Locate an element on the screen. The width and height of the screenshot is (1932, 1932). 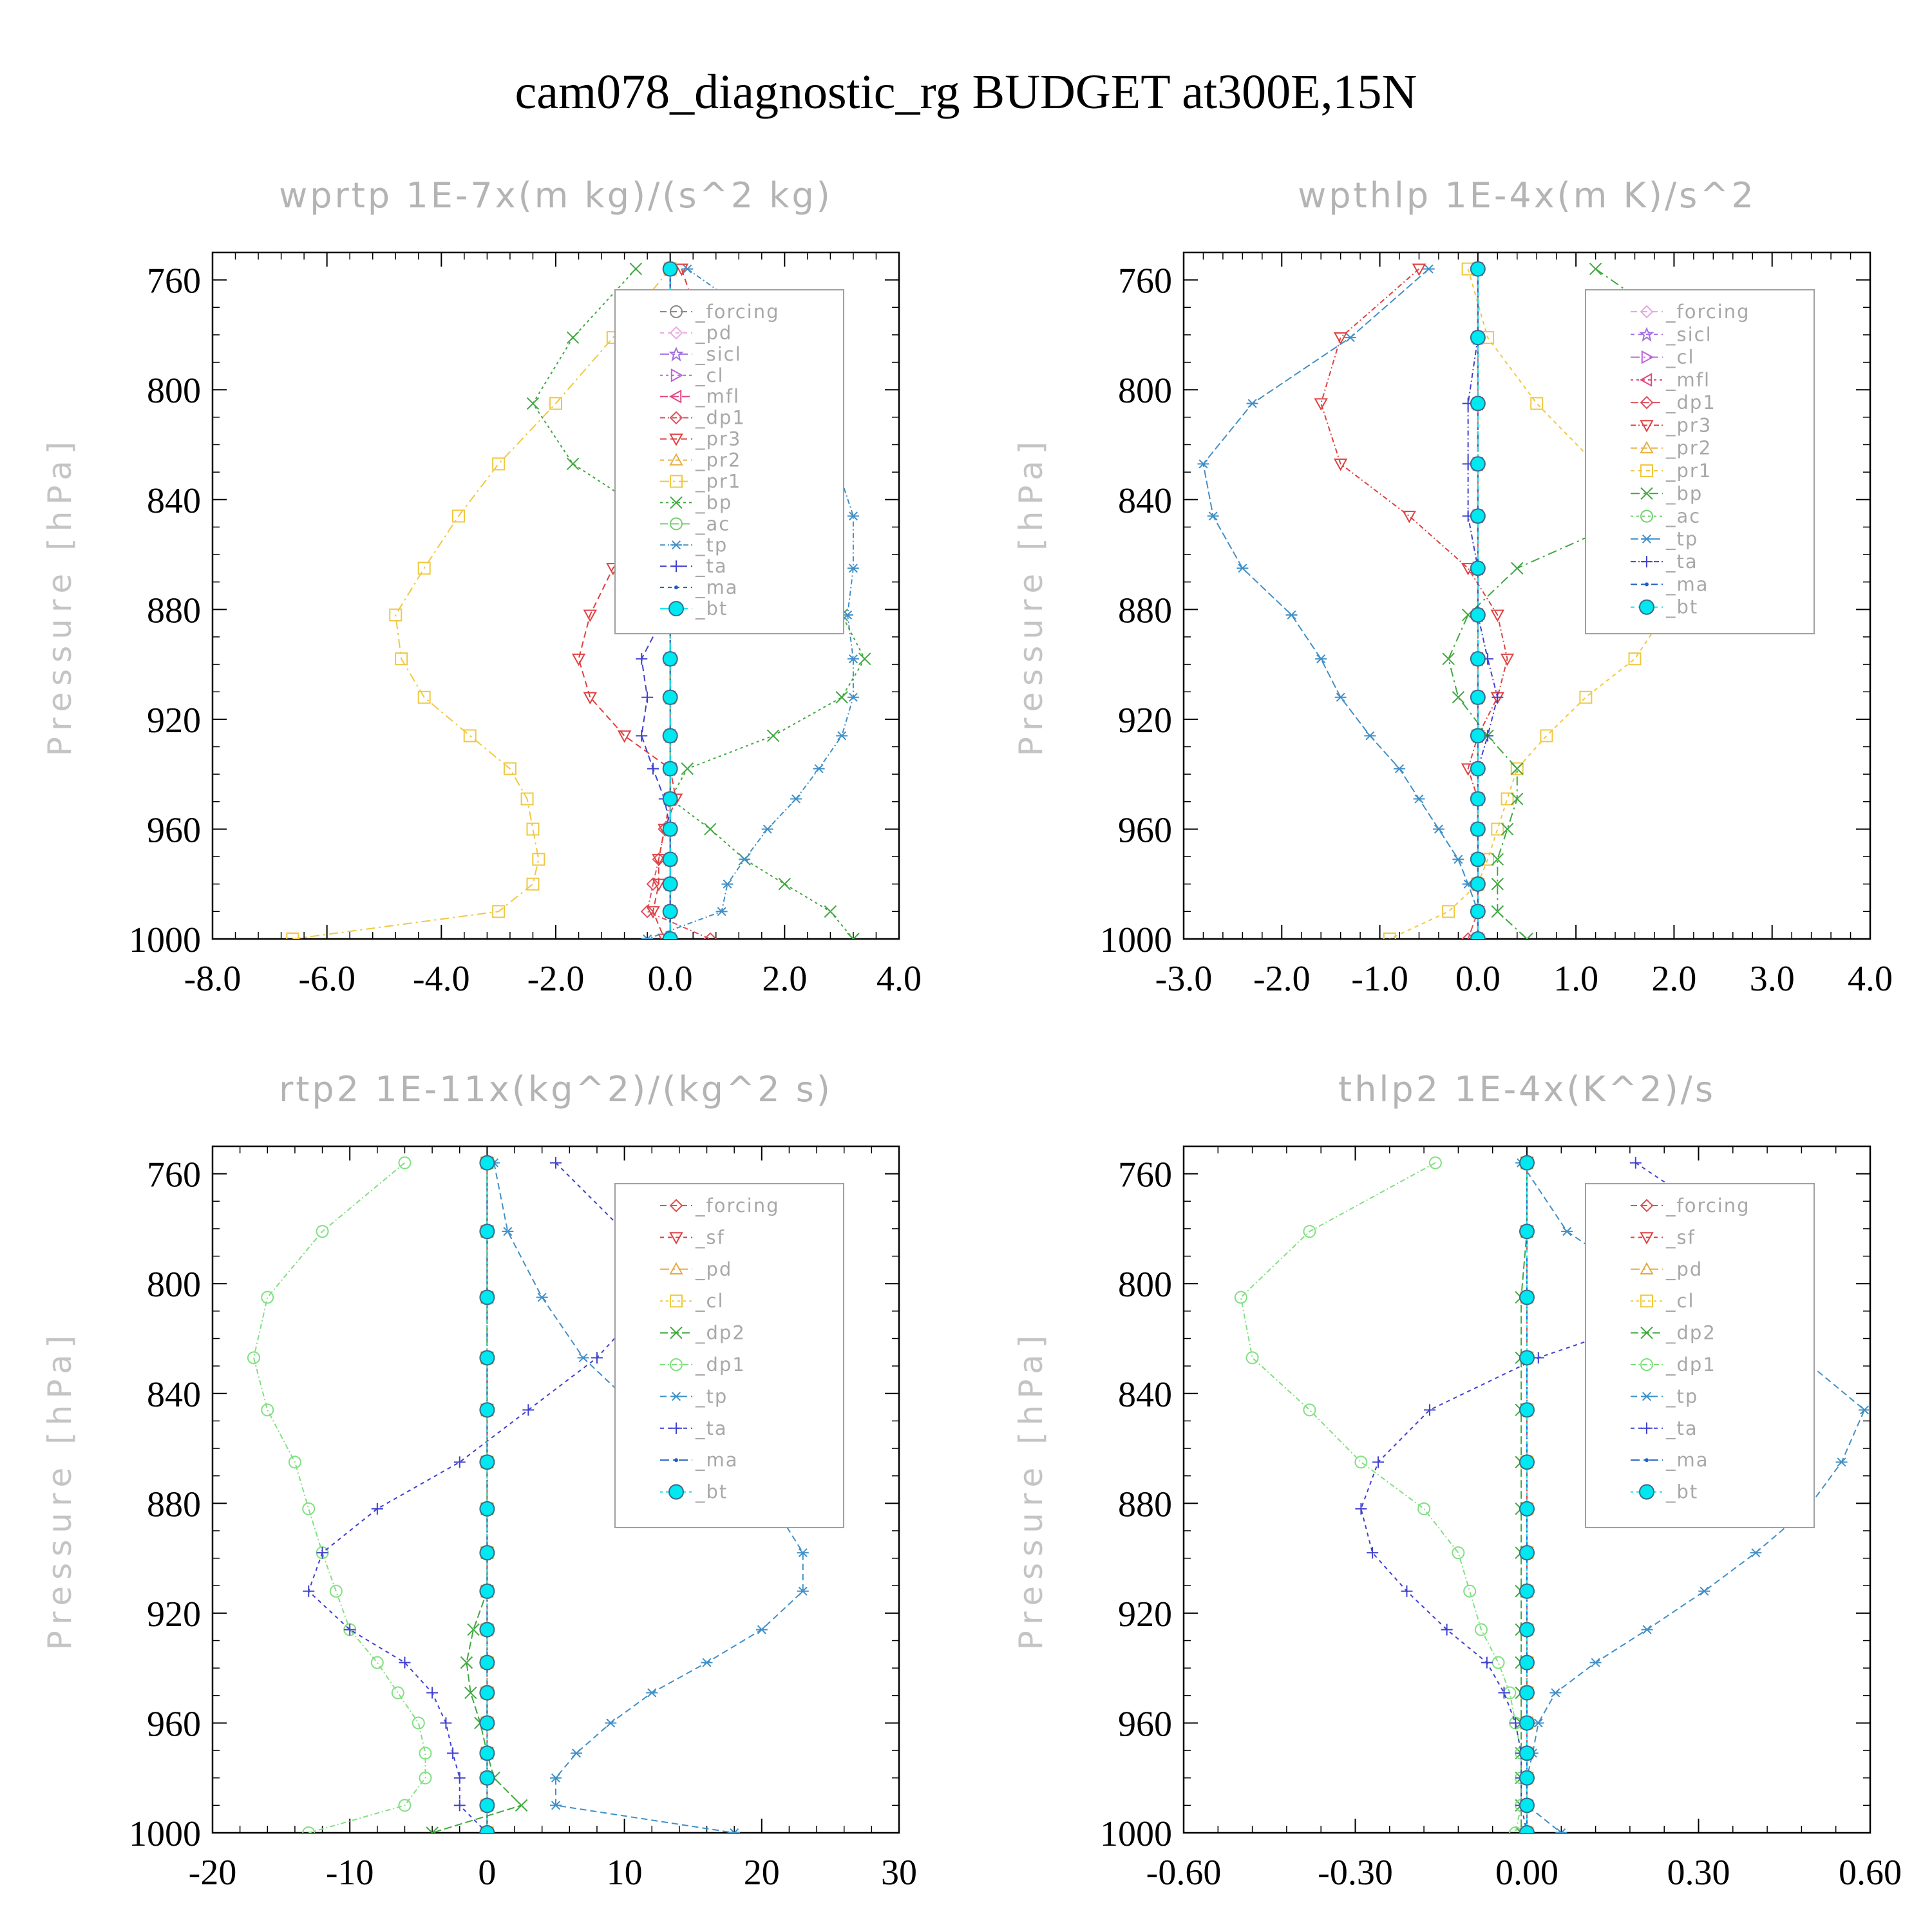
legend-label: _pd is located at coordinates (714, 1269).